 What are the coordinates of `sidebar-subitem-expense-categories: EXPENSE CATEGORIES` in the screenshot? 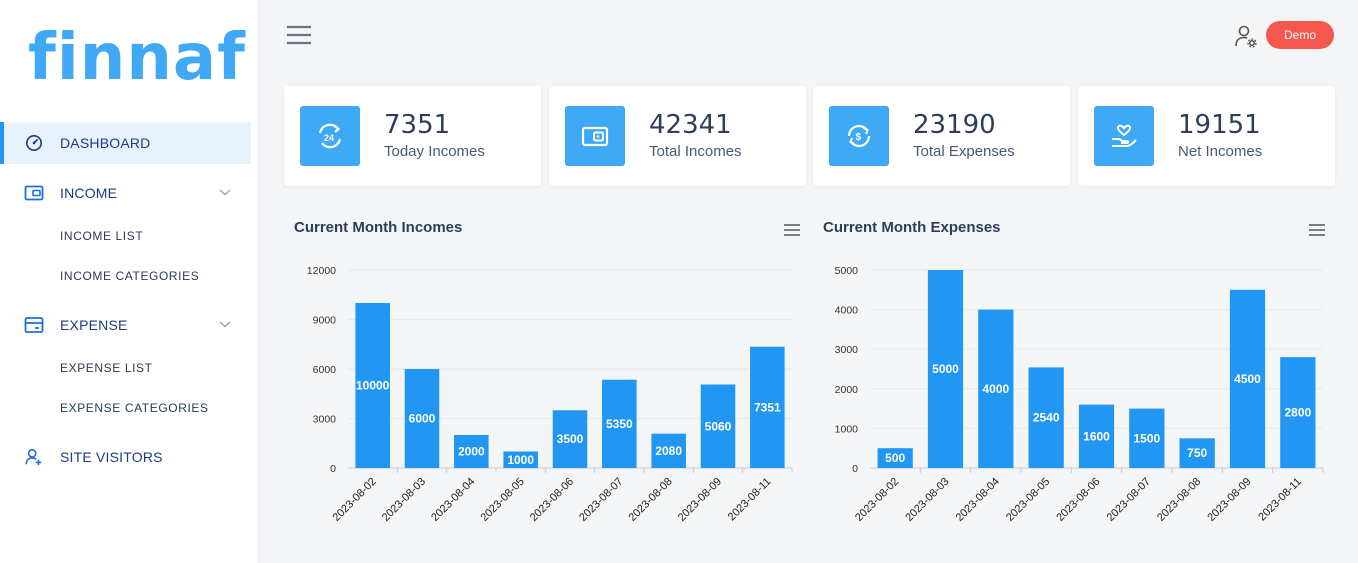 It's located at (134, 408).